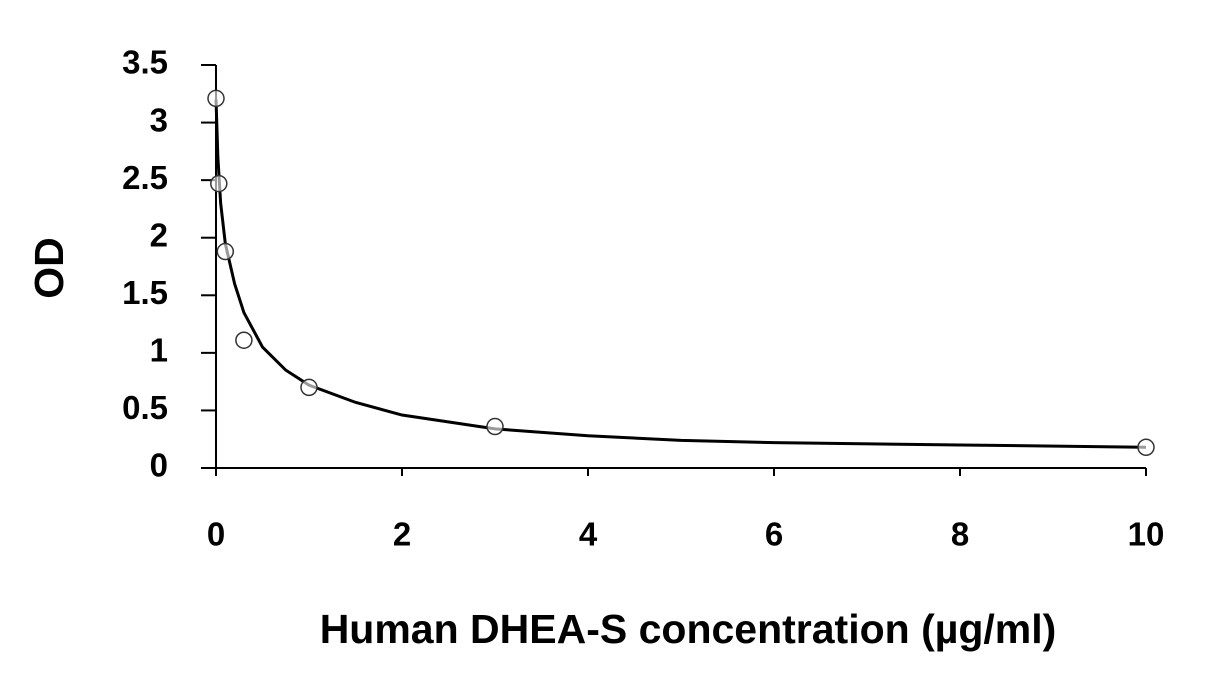 The image size is (1223, 693). Describe the element at coordinates (145, 62) in the screenshot. I see `y-tick-label: 3.5` at that location.